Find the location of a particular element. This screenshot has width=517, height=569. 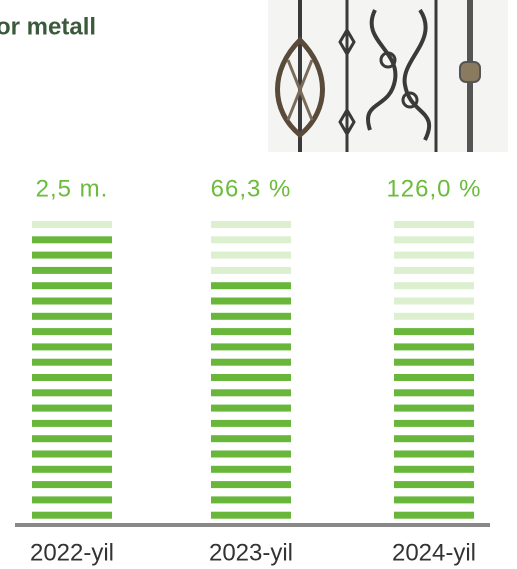

title: or metall is located at coordinates (48, 26).